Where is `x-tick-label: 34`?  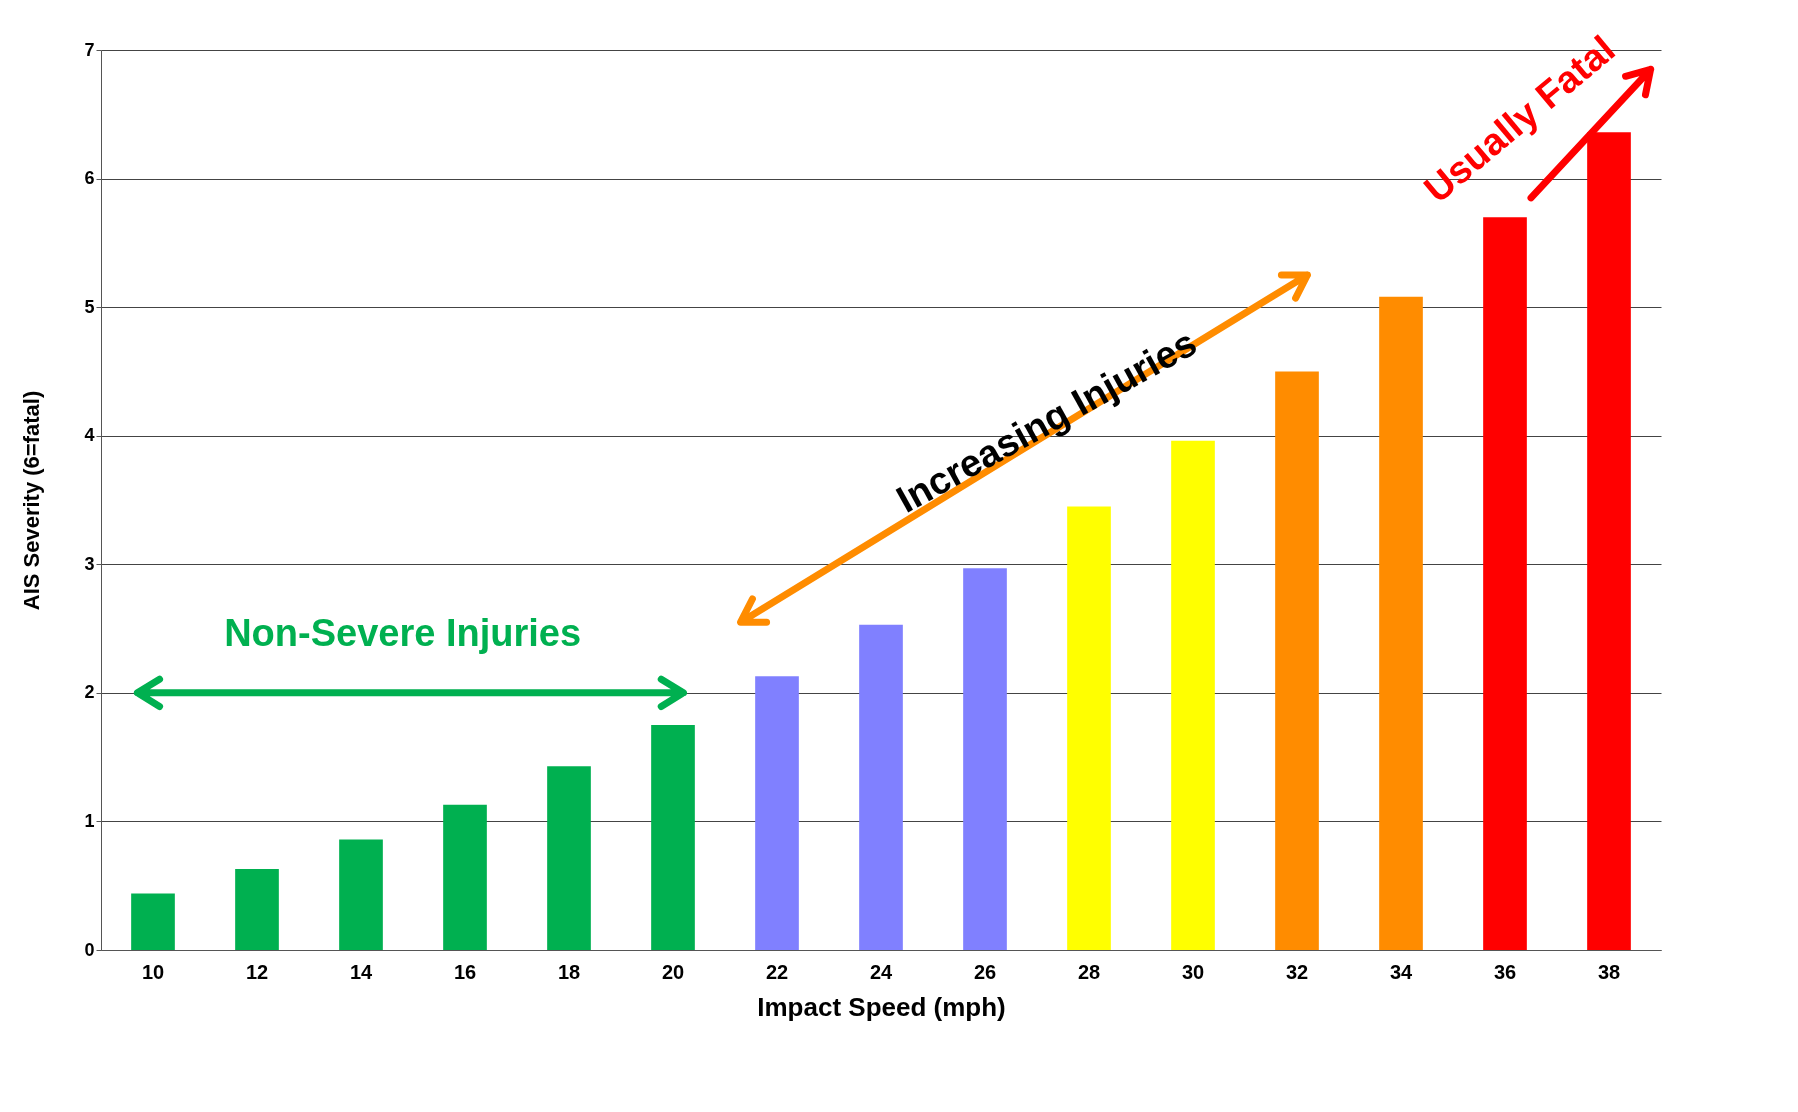 x-tick-label: 34 is located at coordinates (1401, 971).